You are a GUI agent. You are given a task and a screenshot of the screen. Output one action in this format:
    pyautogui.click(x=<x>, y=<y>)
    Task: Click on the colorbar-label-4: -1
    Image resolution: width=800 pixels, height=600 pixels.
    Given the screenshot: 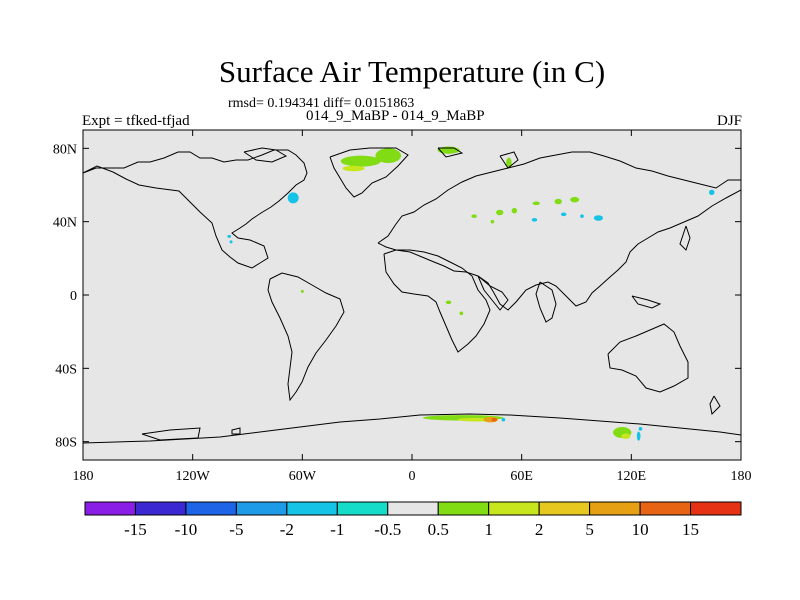 What is the action you would take?
    pyautogui.click(x=337, y=529)
    